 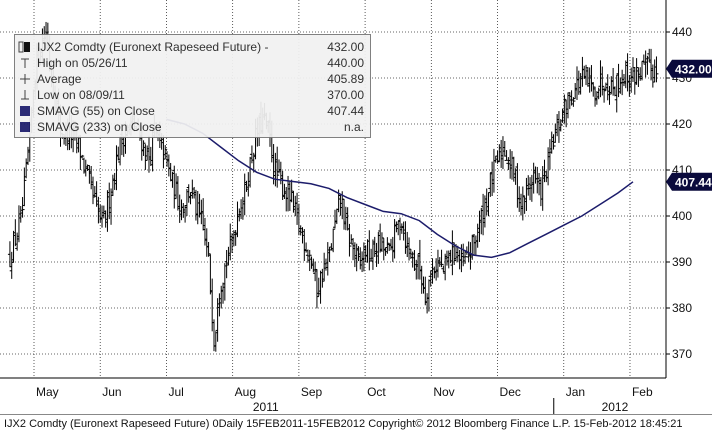 What do you see at coordinates (59, 79) in the screenshot?
I see `legend-label: Average` at bounding box center [59, 79].